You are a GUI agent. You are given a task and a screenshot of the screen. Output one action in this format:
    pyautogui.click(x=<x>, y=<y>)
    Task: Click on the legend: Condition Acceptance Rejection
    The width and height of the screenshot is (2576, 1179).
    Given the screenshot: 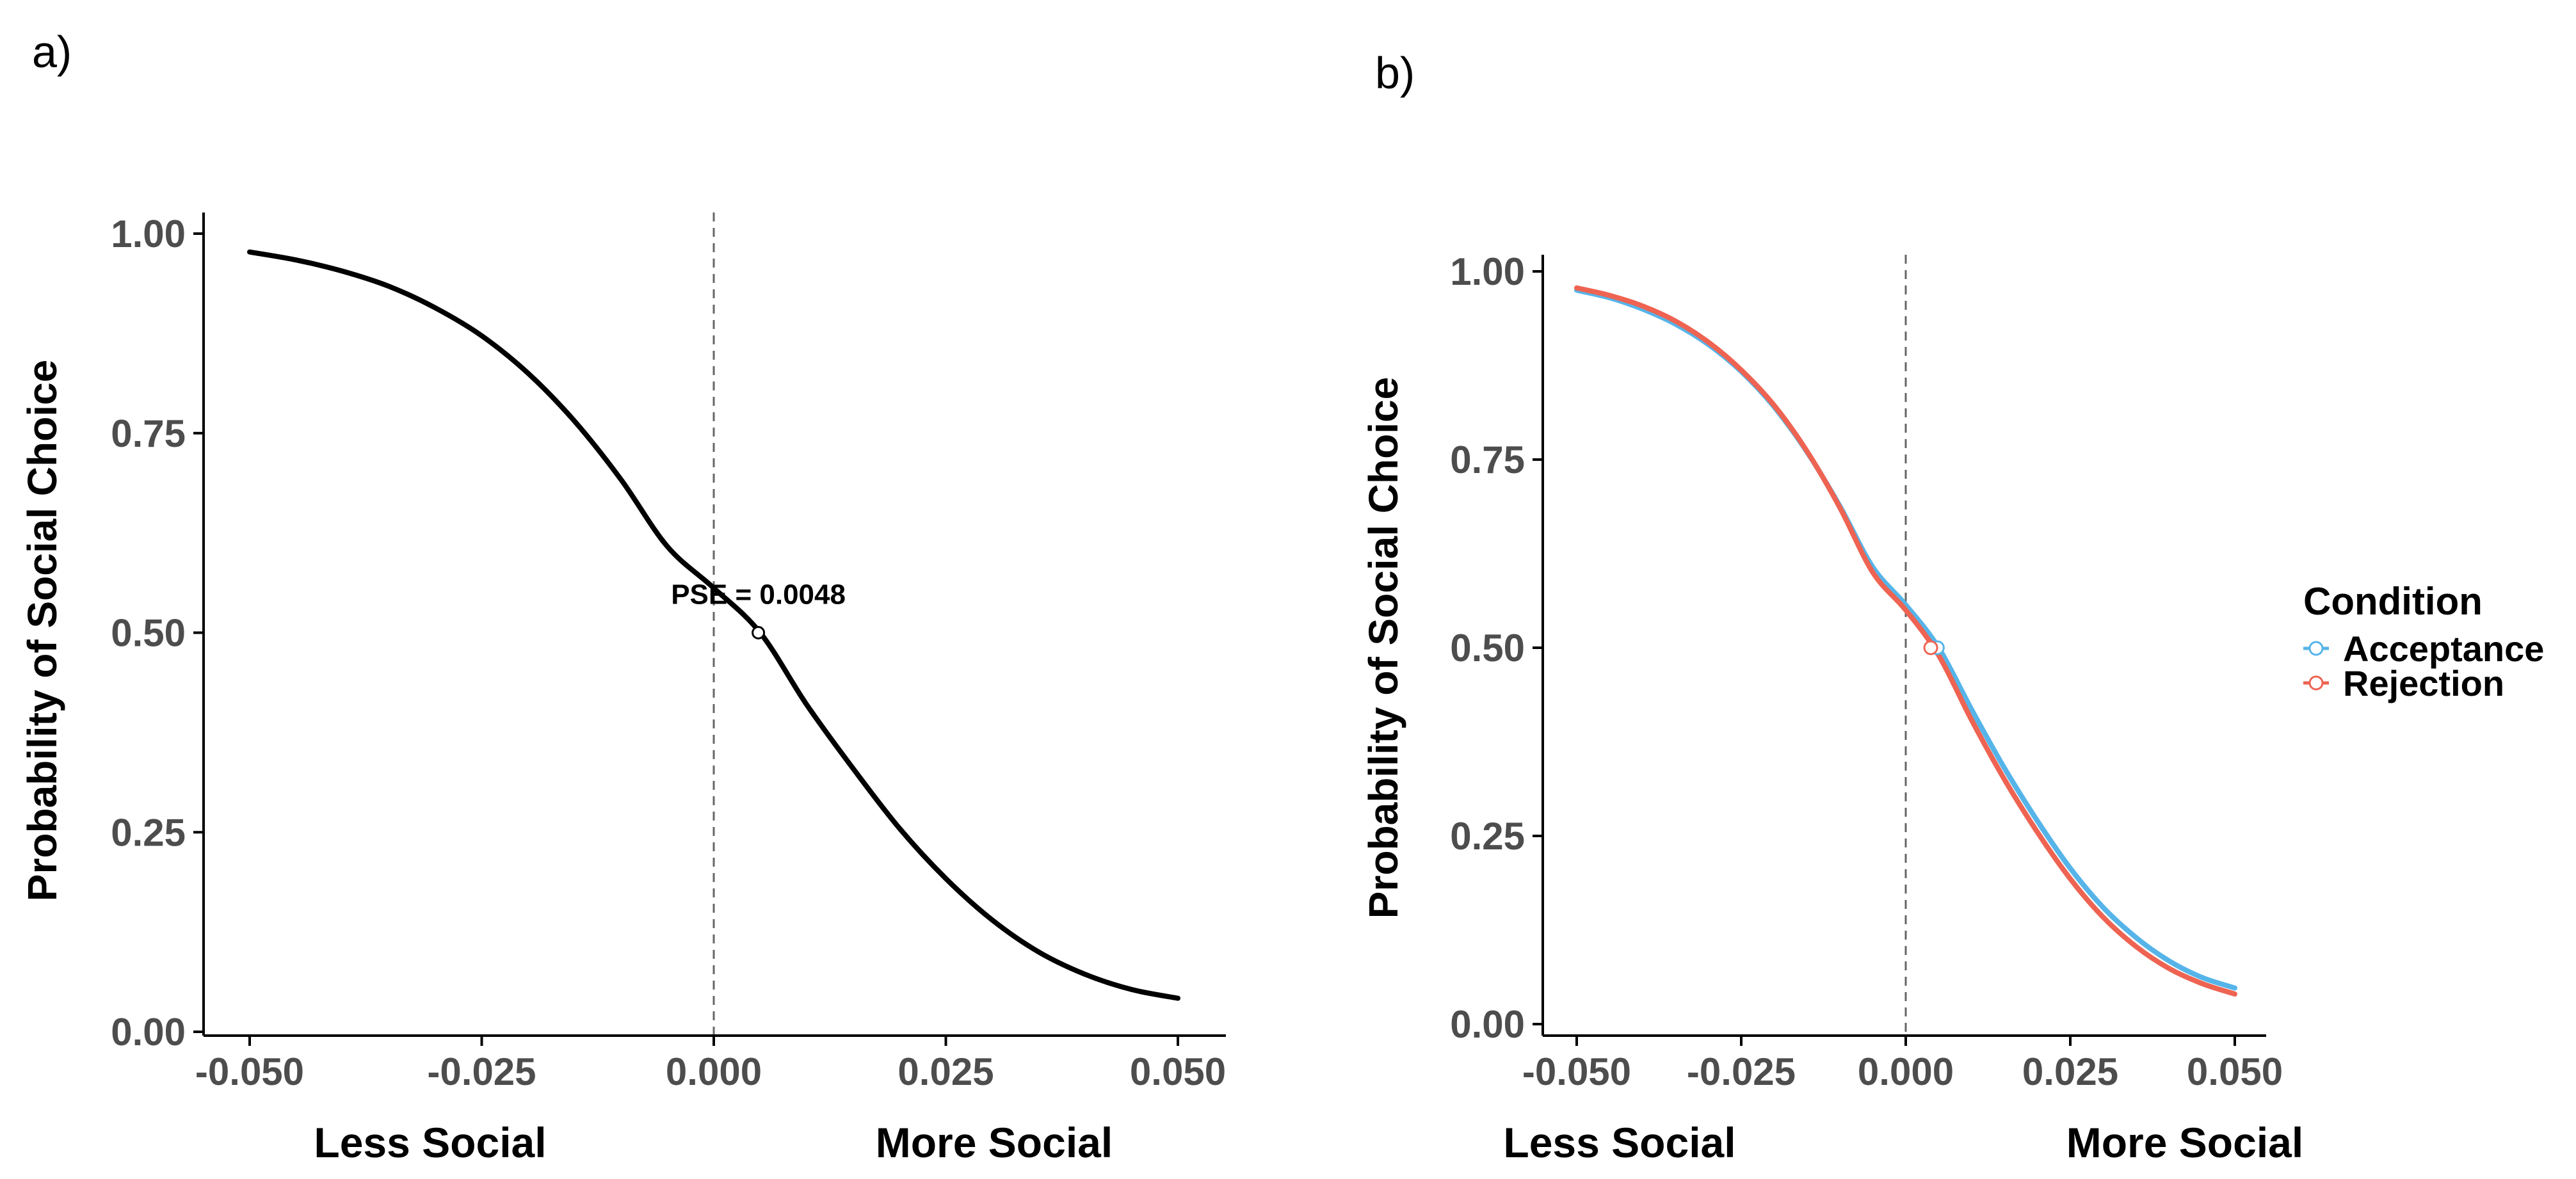 What is the action you would take?
    pyautogui.click(x=2423, y=641)
    